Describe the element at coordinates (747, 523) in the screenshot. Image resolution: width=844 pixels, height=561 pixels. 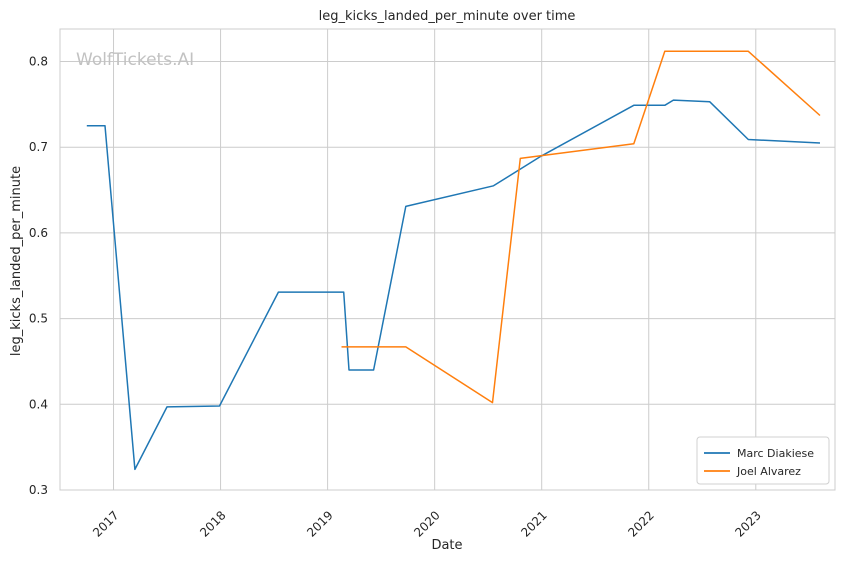
I see `x-tick-label: 2023` at that location.